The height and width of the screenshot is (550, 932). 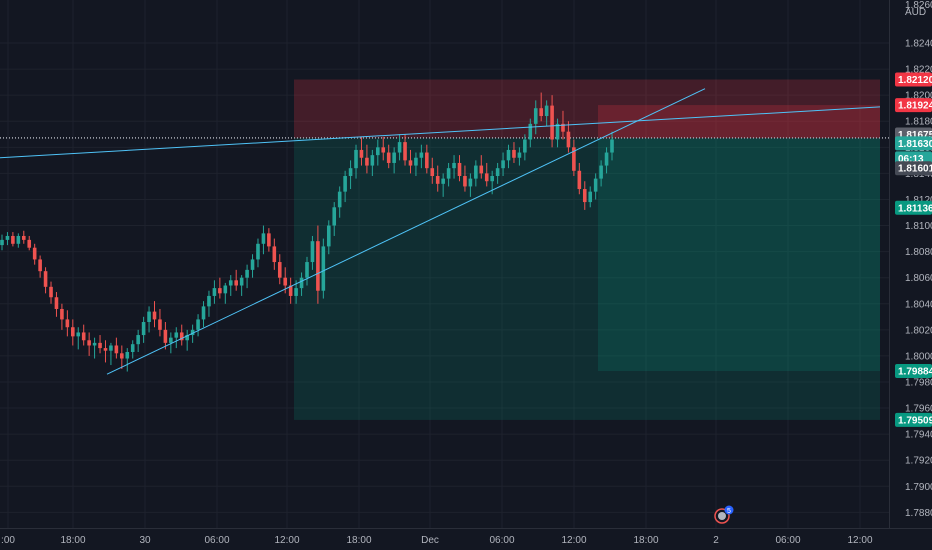 I want to click on trendline, so click(x=440, y=132).